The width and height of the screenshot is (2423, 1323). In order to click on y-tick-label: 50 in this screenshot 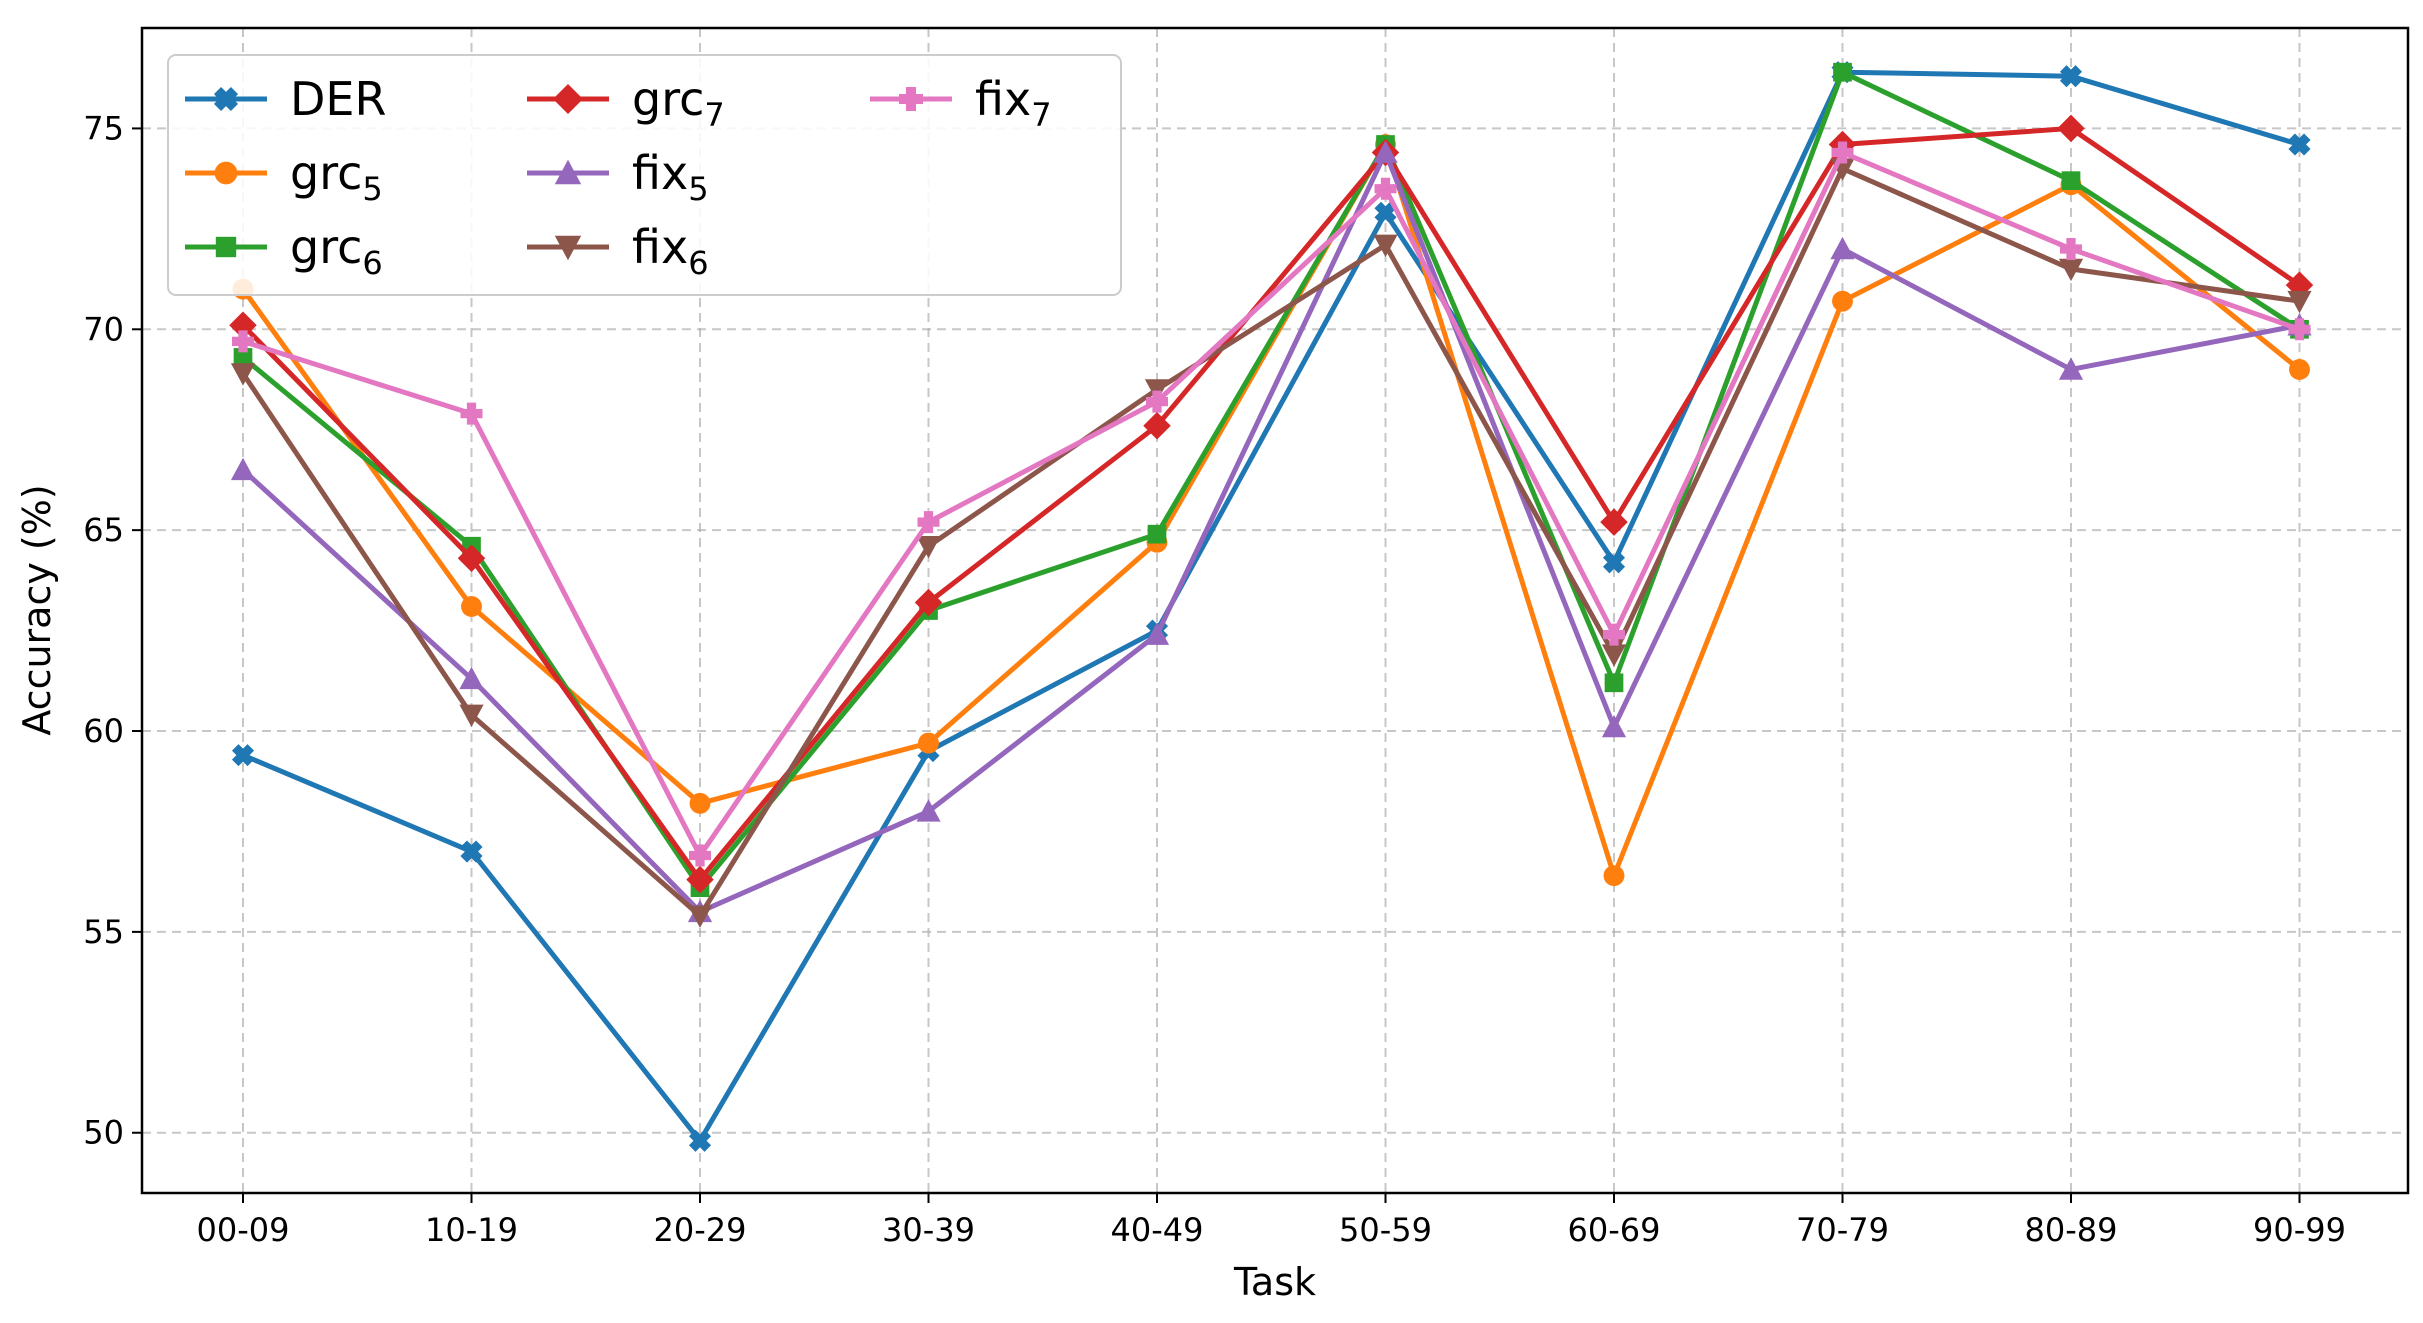, I will do `click(103, 1133)`.